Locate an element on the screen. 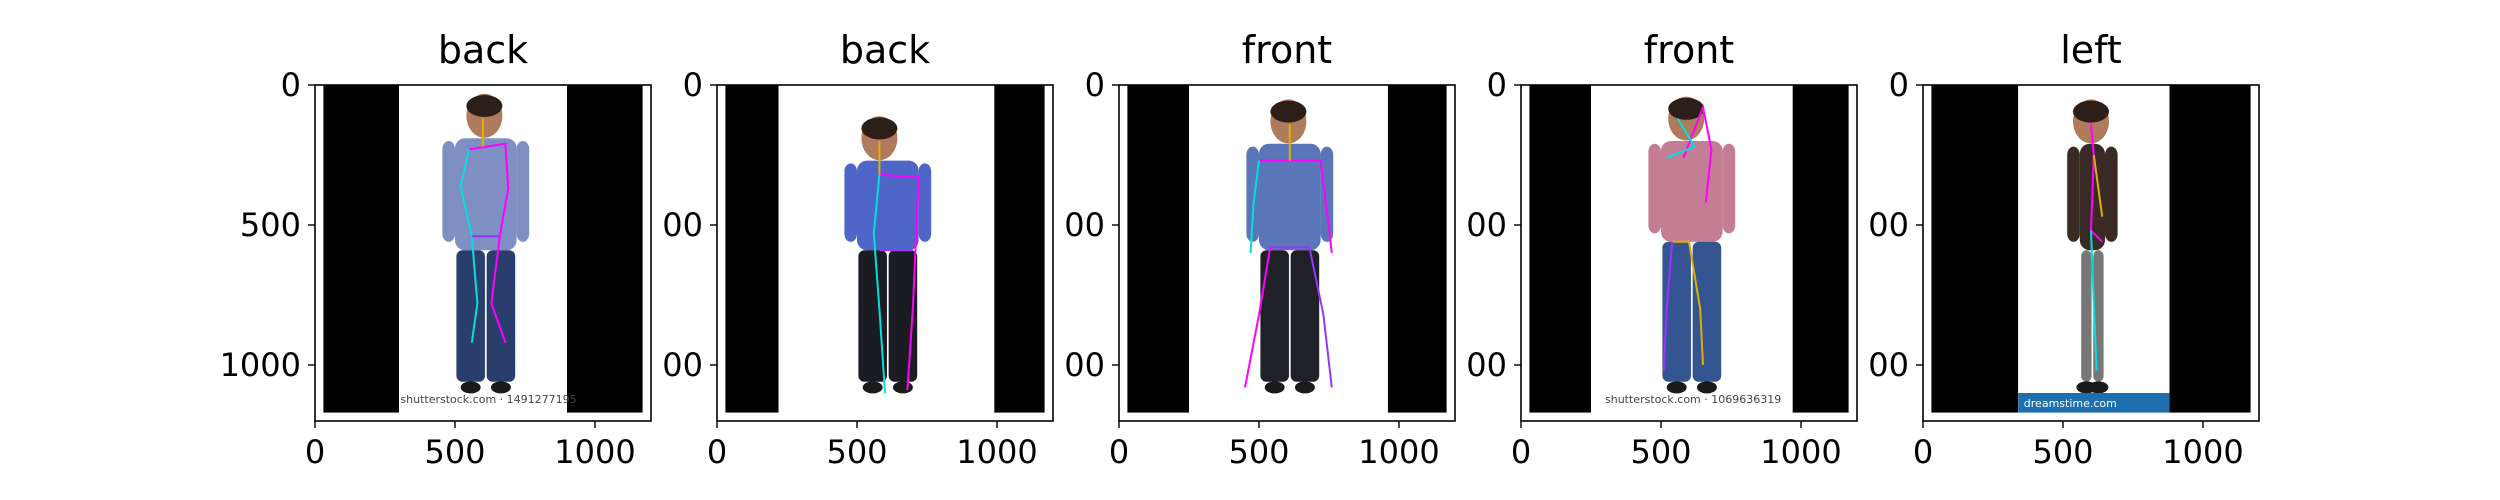  photo: shutterstock.com · 1491277195 is located at coordinates (483, 249).